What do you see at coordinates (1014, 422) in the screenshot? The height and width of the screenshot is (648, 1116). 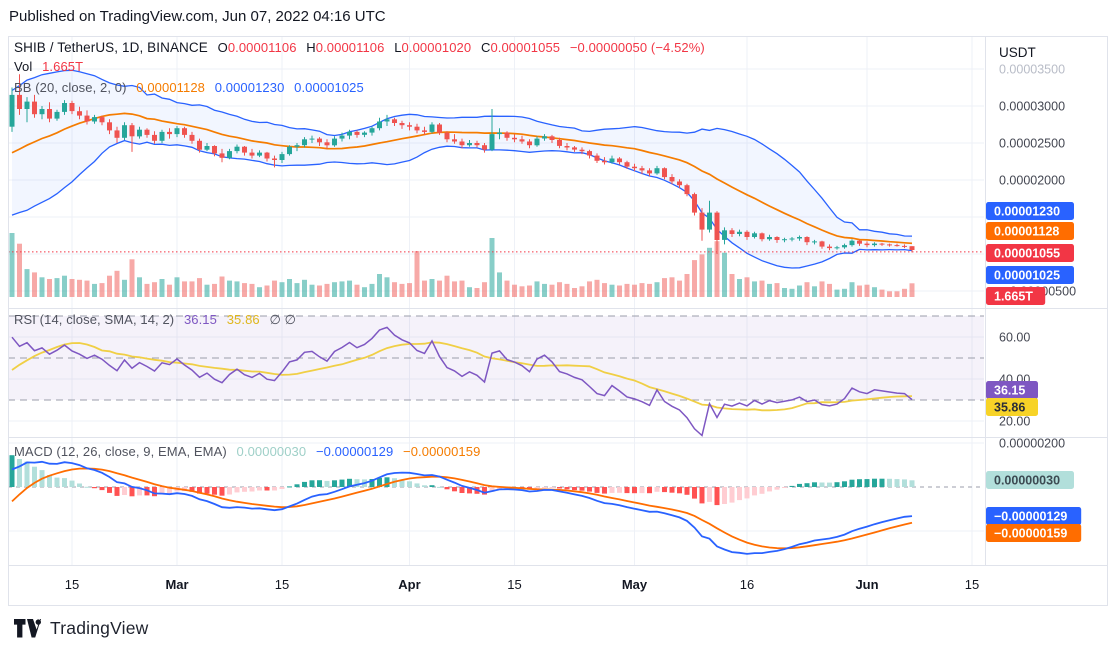 I see `rsi-axis-label: 20.00` at bounding box center [1014, 422].